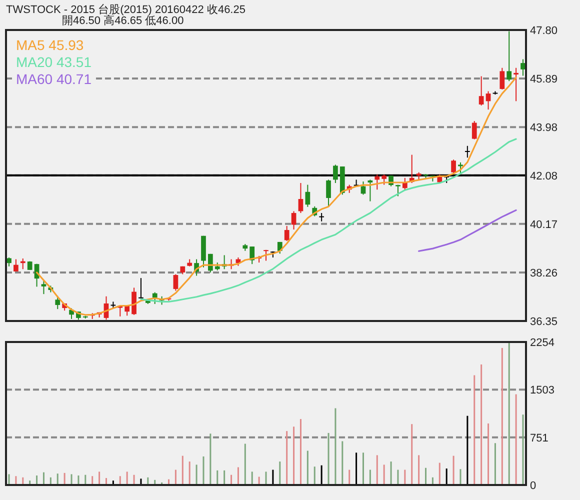 This screenshot has height=500, width=580. What do you see at coordinates (50, 45) in the screenshot?
I see `text: MA5 45.93` at bounding box center [50, 45].